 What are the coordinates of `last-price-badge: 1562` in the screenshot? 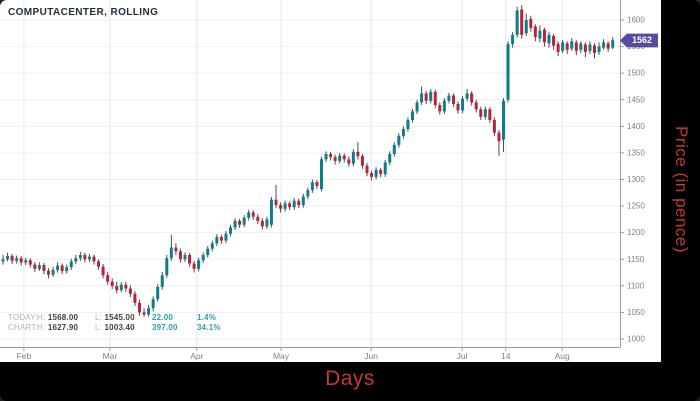 It's located at (639, 40).